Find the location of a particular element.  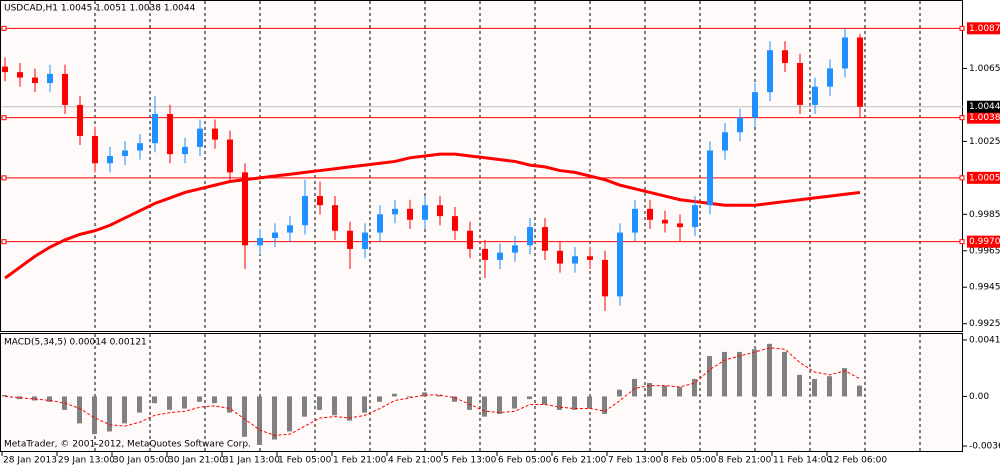

x-tick-label: 8 Feb 05:00 is located at coordinates (690, 461).